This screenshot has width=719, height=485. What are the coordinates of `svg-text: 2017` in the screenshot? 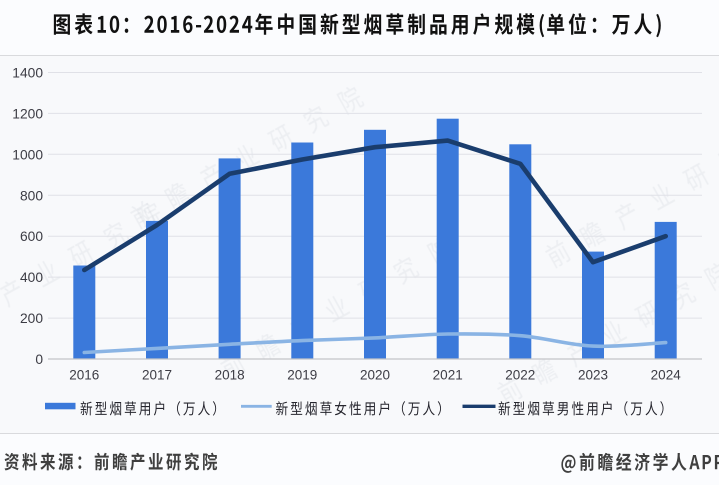 It's located at (157, 375).